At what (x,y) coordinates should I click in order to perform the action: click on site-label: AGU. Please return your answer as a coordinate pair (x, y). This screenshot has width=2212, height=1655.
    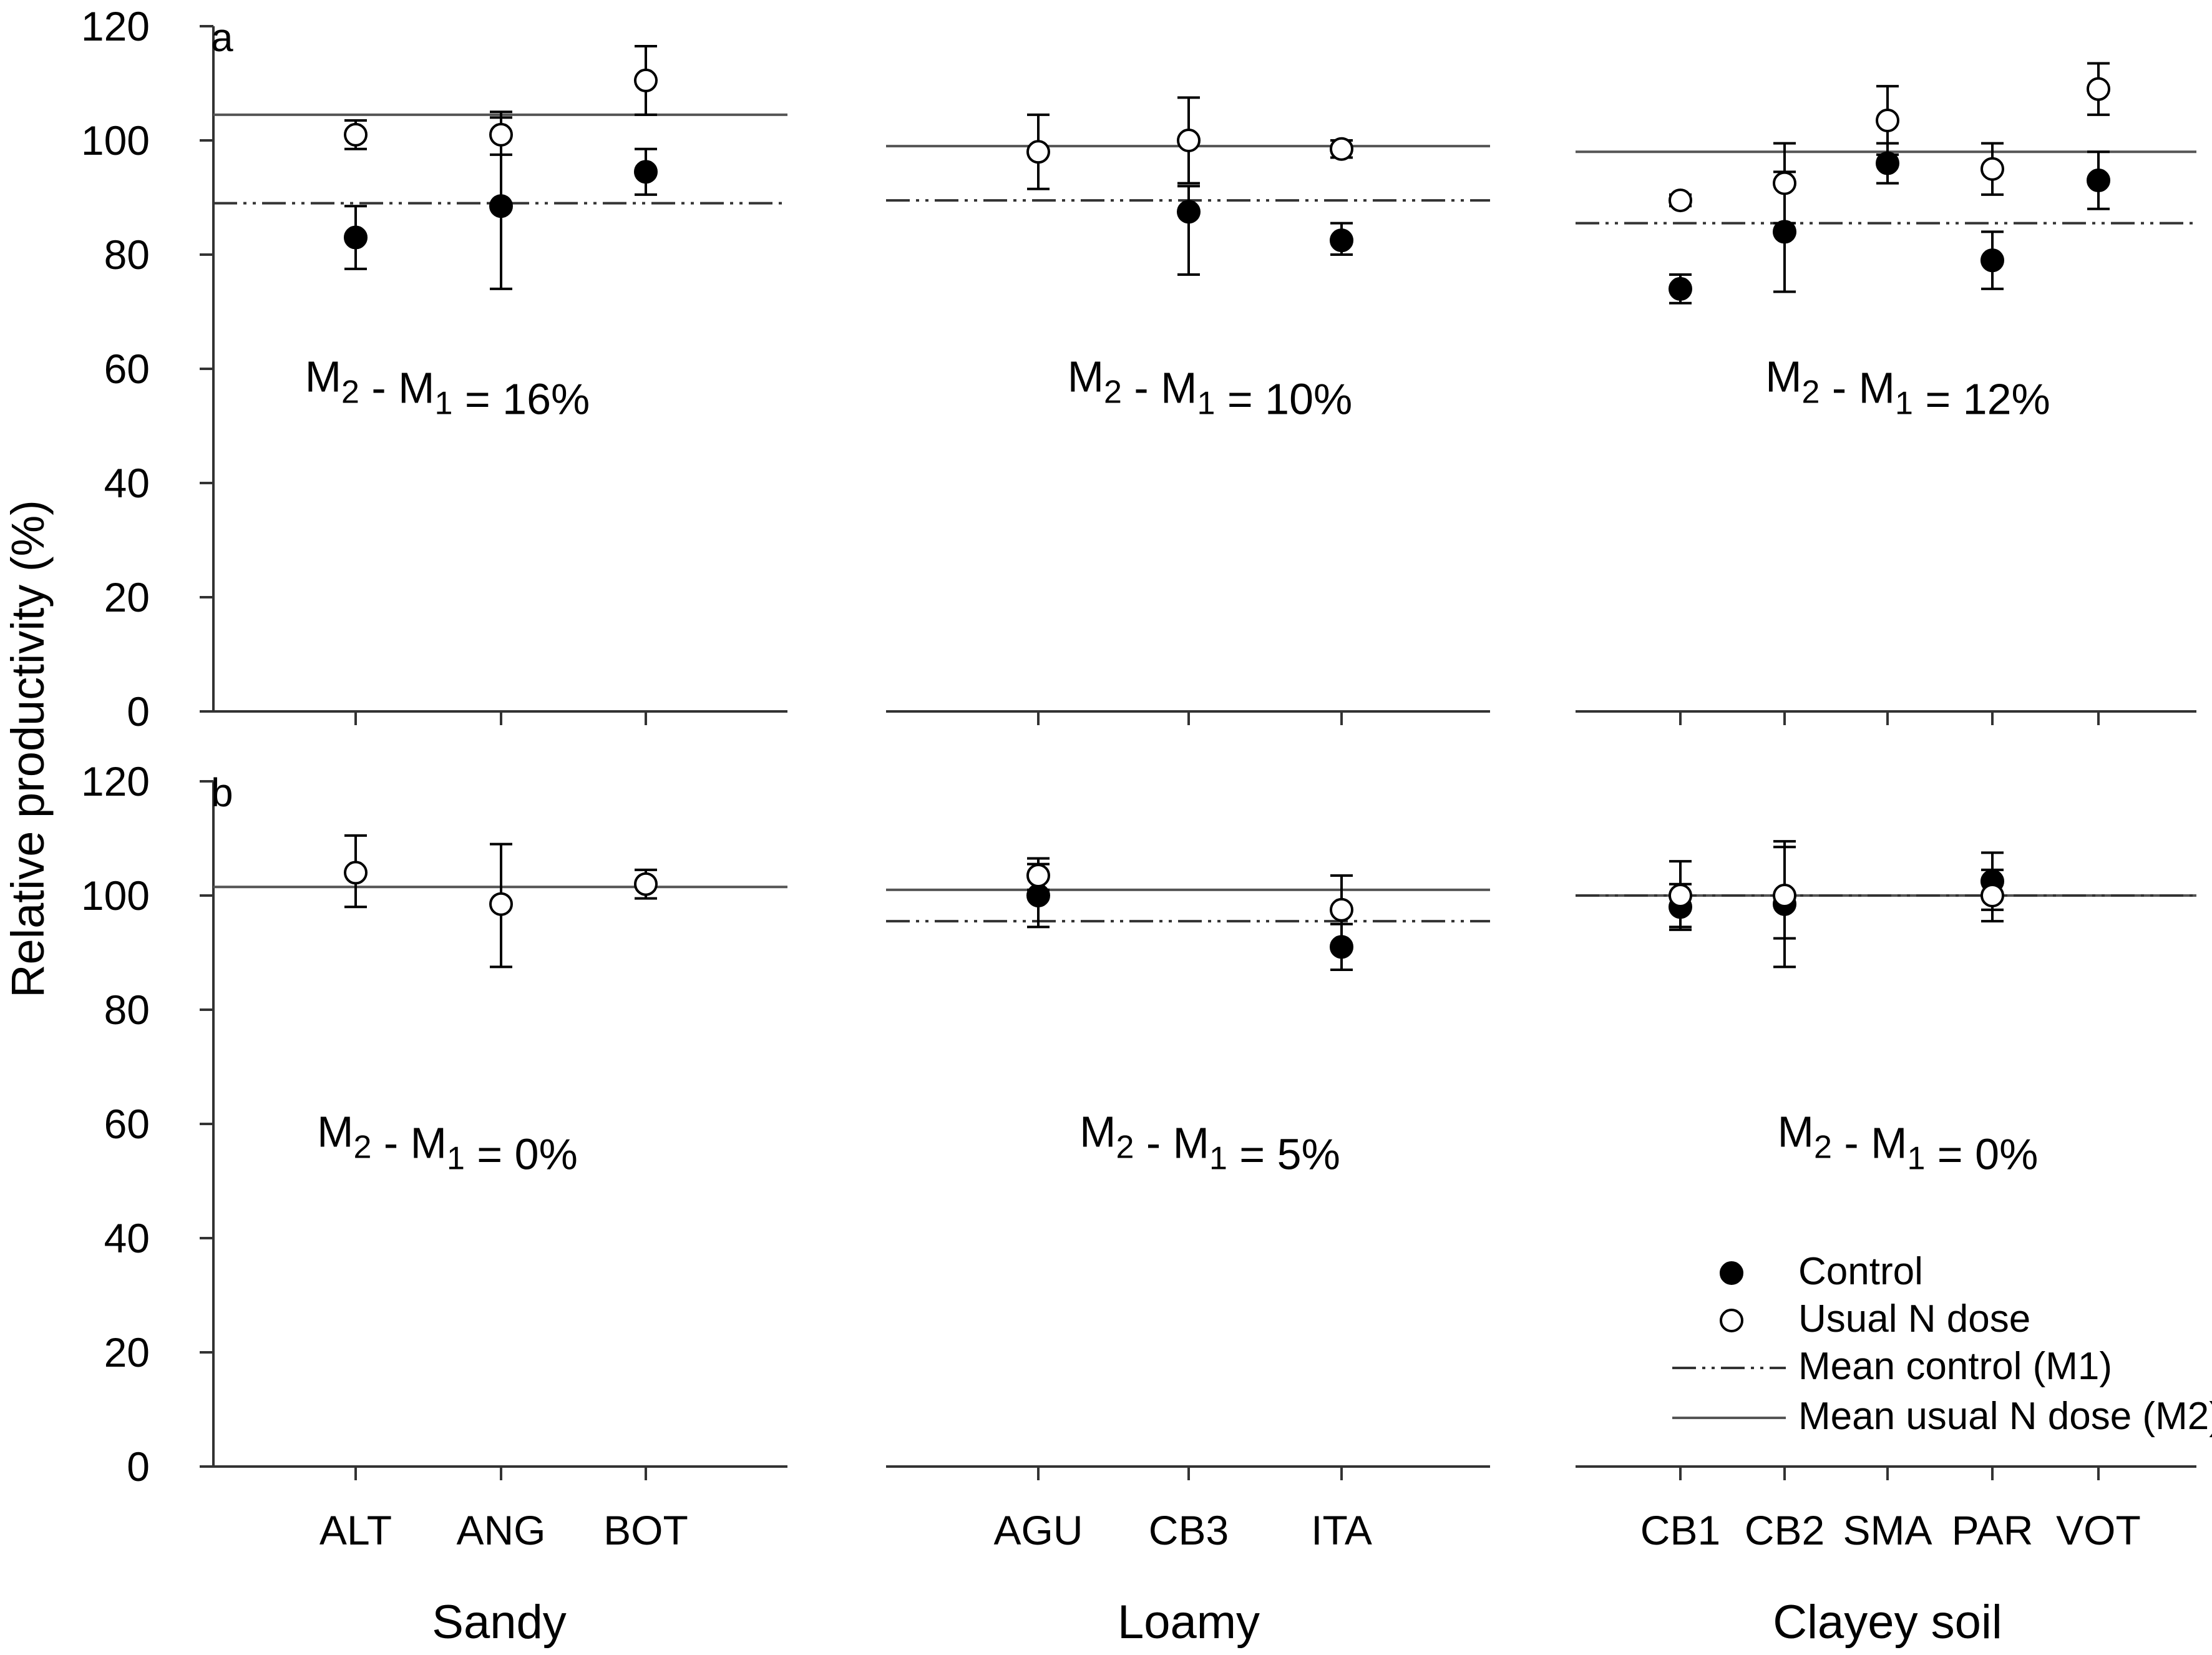
    Looking at the image, I should click on (1038, 1530).